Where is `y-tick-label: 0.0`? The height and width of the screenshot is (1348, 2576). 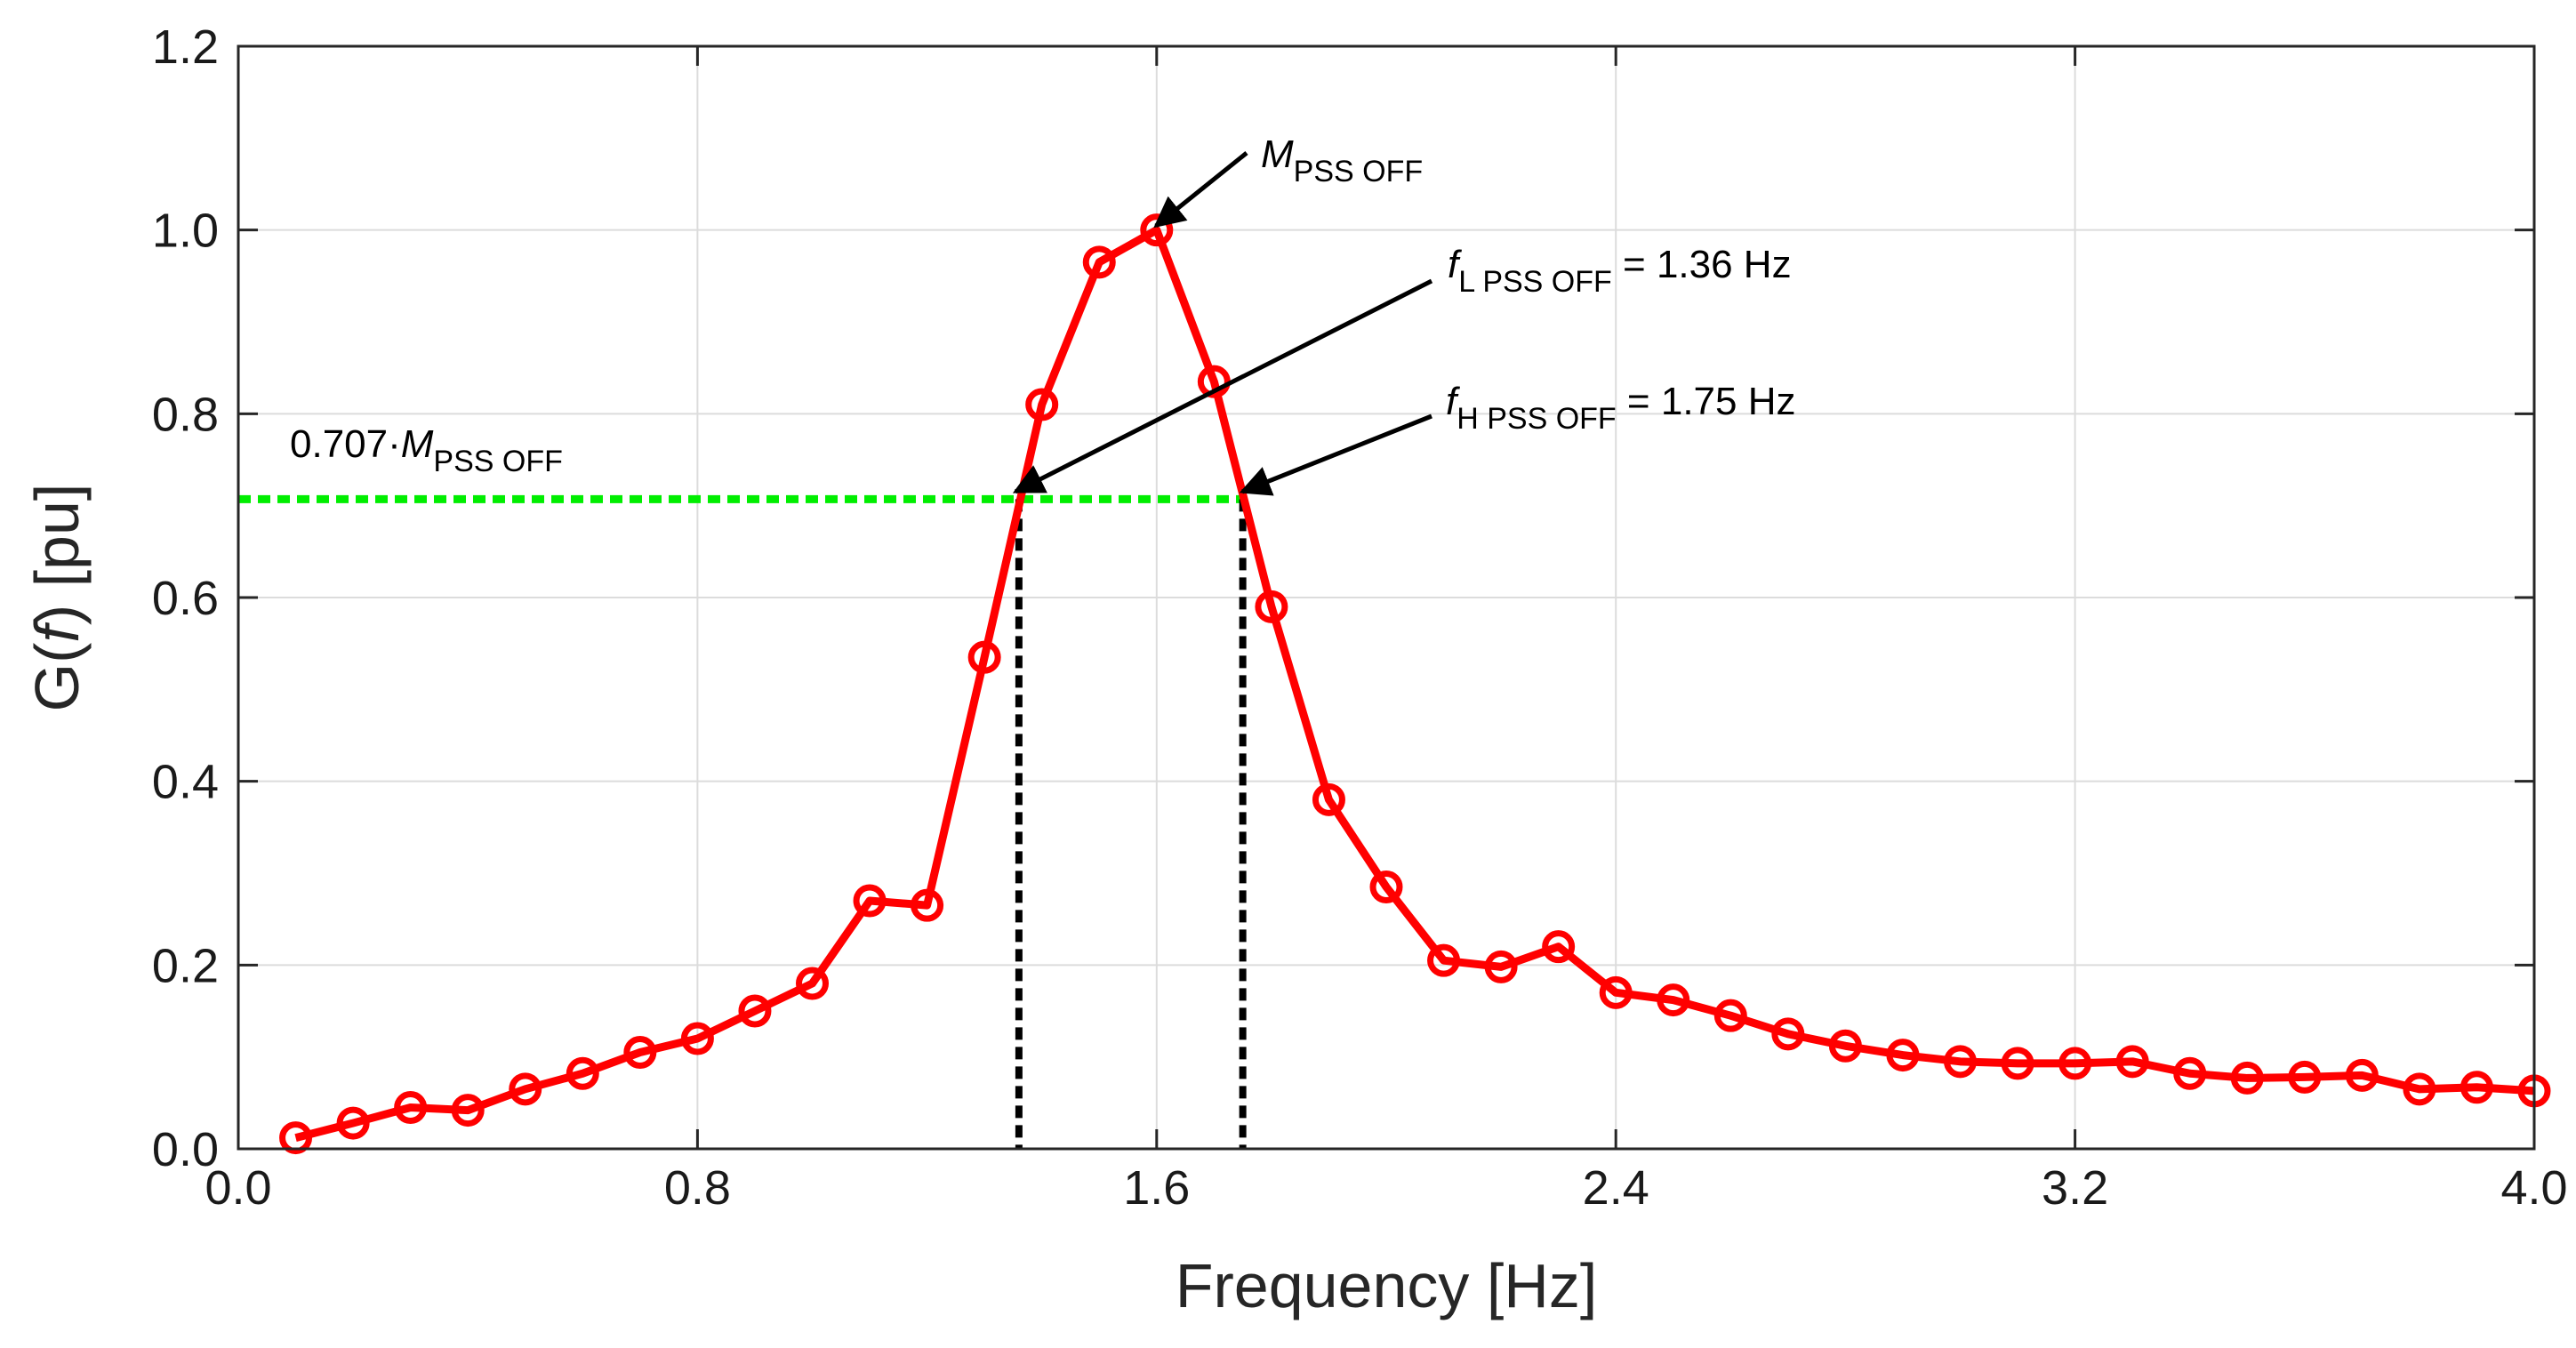 y-tick-label: 0.0 is located at coordinates (185, 1150).